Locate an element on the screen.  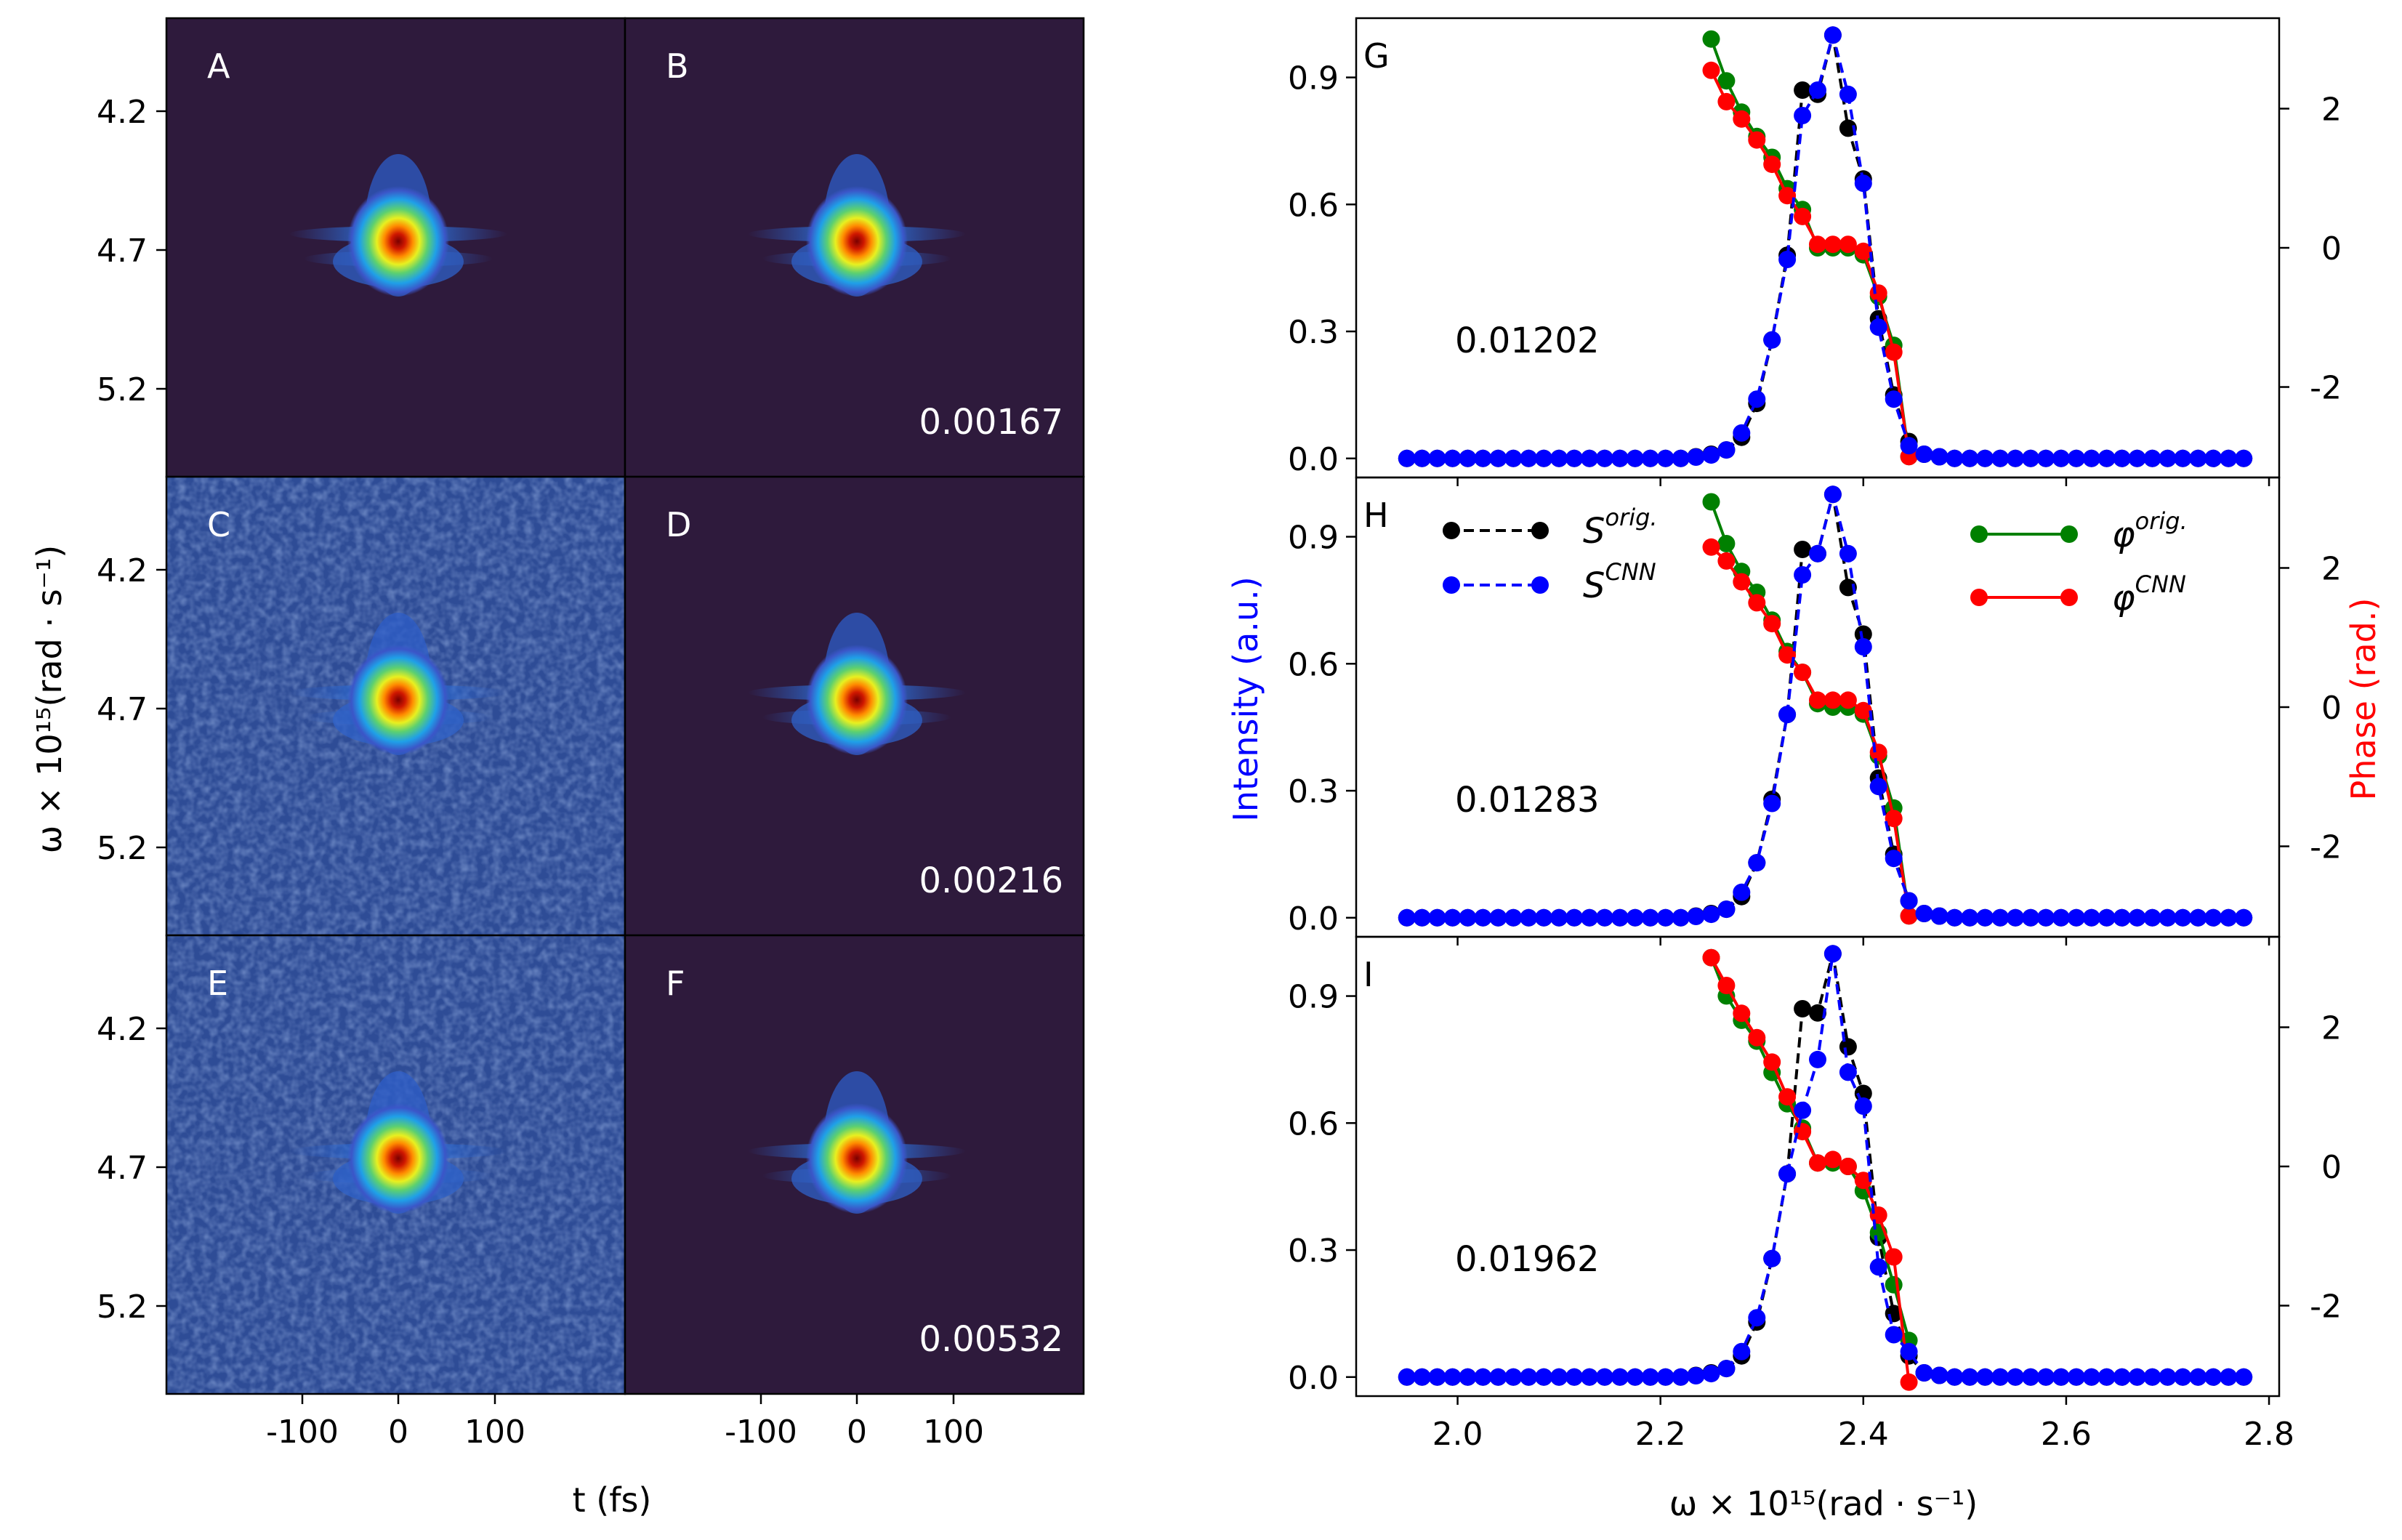
heatmap-y-axis-title: ω × 10¹⁵(rad · s⁻¹) is located at coordinates (50, 699).